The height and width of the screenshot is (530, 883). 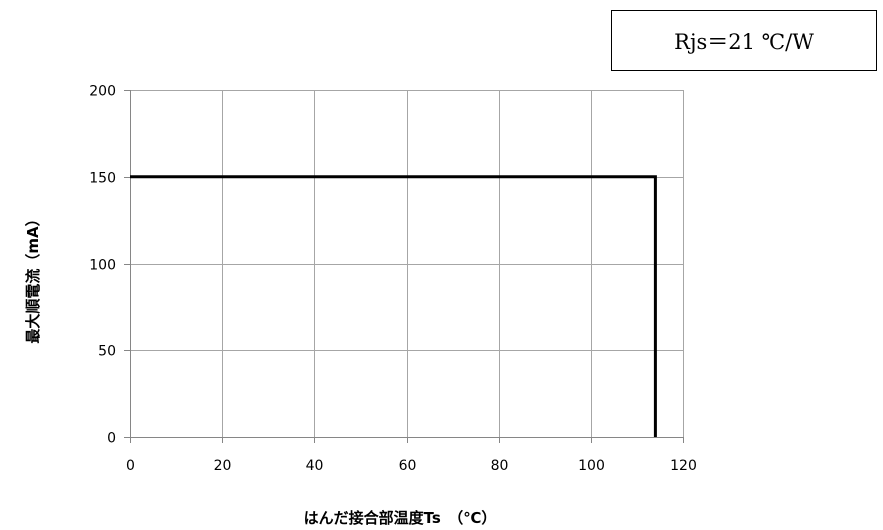 What do you see at coordinates (683, 466) in the screenshot?
I see `x-tick-label: 120` at bounding box center [683, 466].